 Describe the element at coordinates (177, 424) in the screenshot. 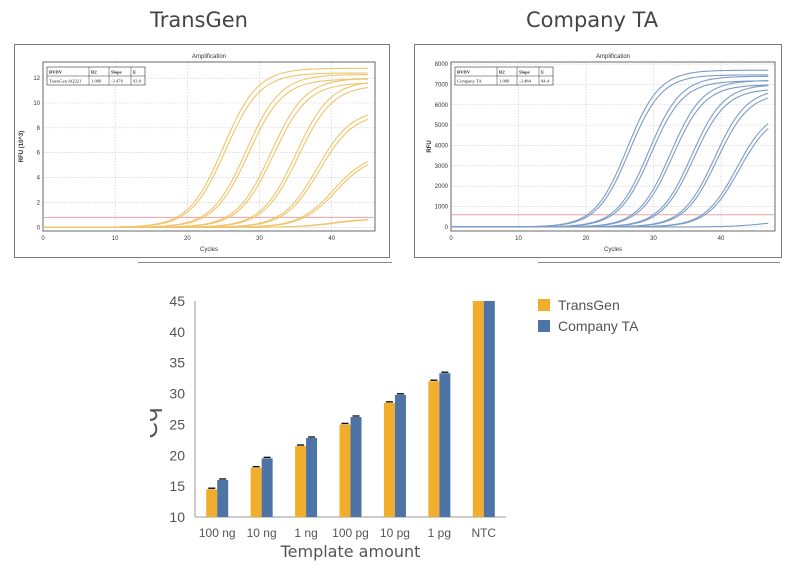

I see `bar-ytick-label: 25` at that location.